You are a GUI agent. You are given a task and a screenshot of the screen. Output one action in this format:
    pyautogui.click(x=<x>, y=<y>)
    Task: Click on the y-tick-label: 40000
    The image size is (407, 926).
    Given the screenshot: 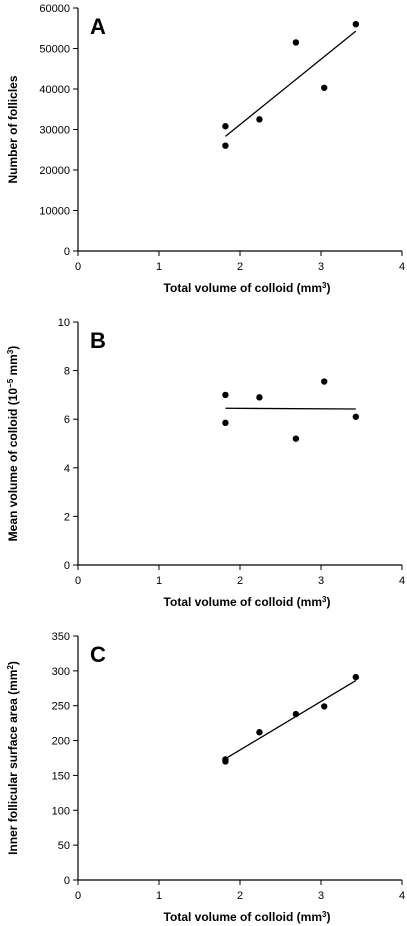 What is the action you would take?
    pyautogui.click(x=54, y=90)
    